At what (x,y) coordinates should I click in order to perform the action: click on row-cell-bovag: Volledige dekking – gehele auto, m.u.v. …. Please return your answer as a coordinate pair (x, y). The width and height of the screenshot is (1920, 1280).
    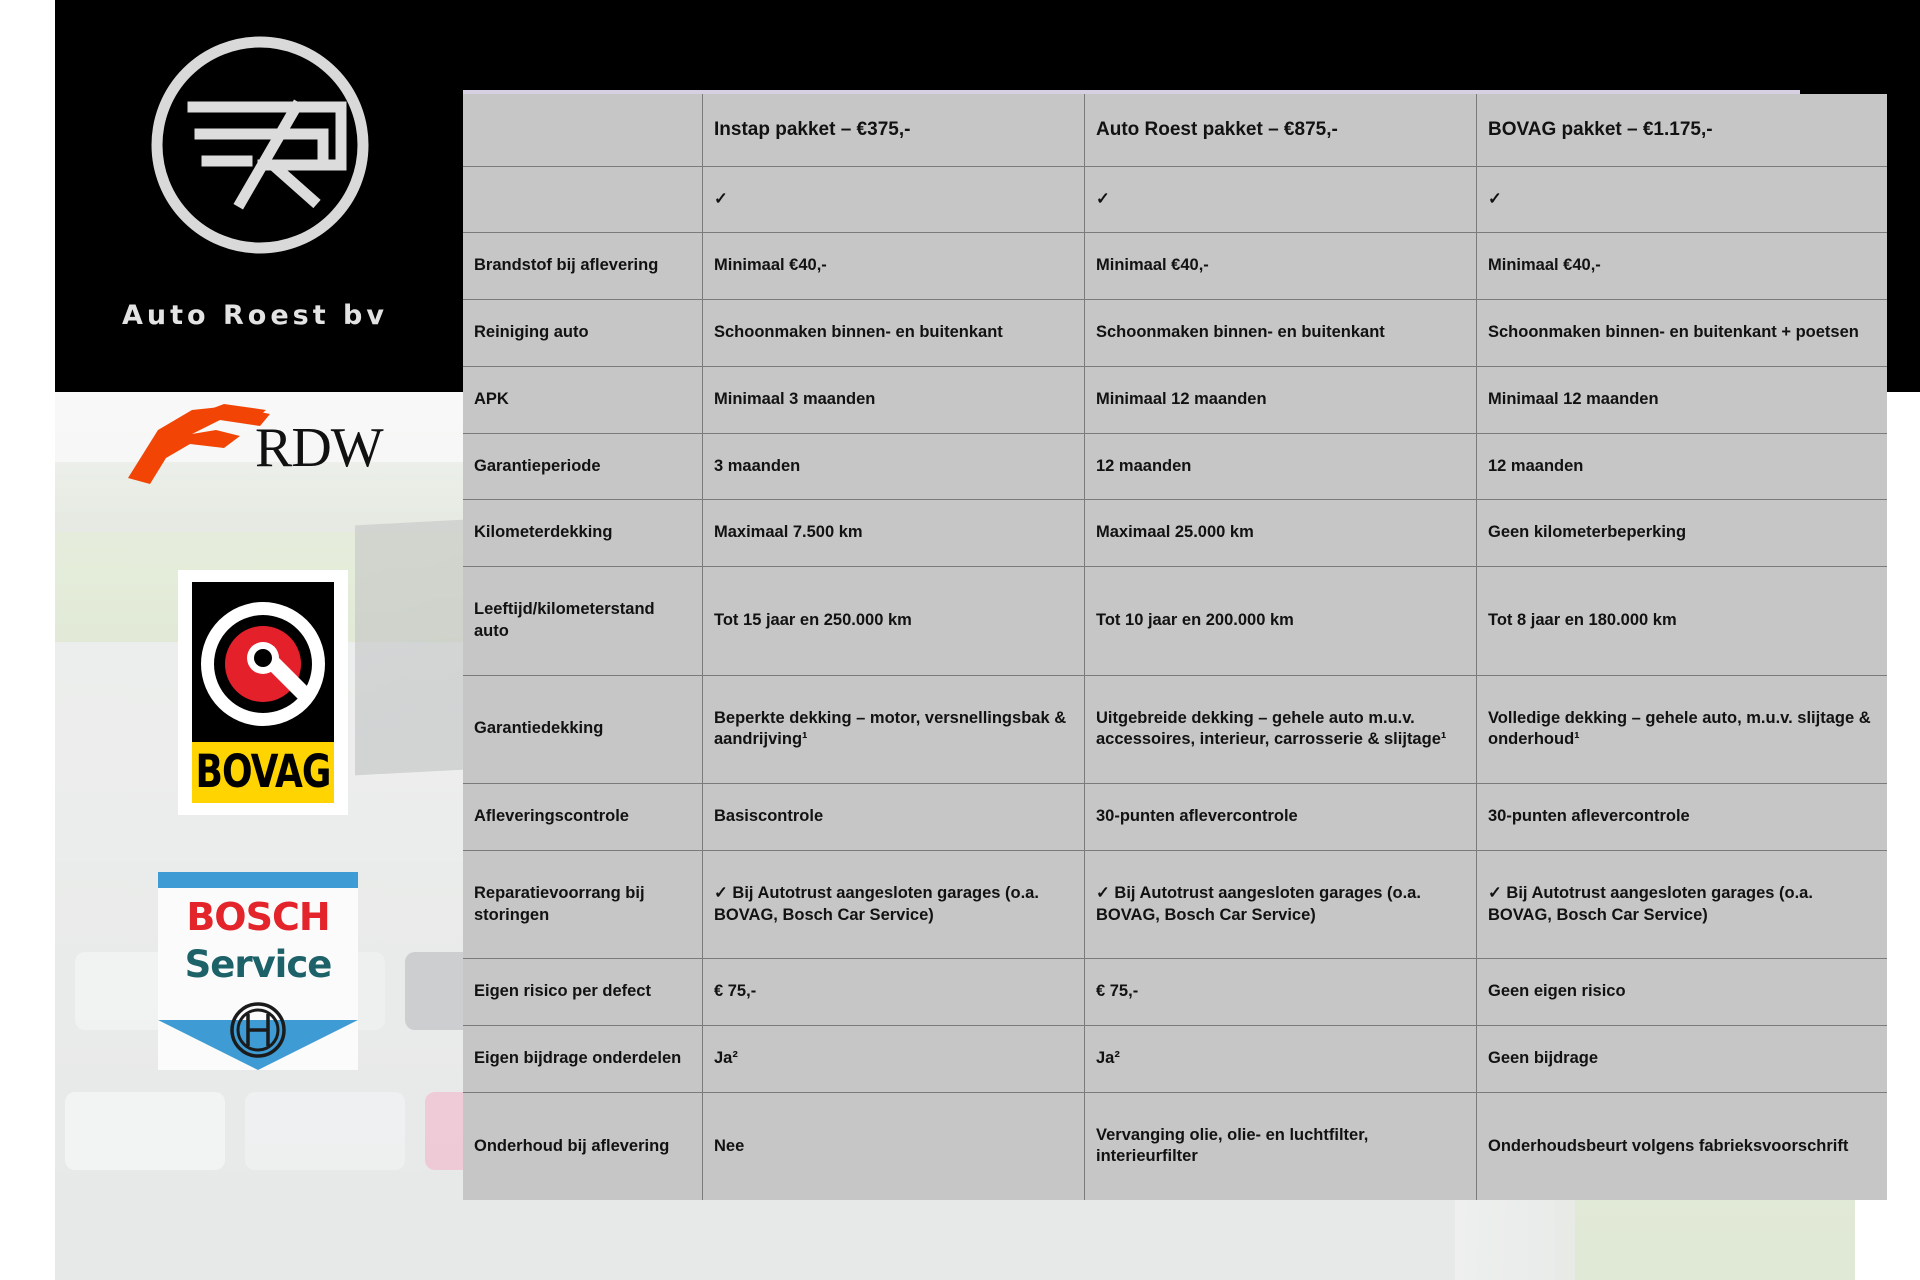
    Looking at the image, I should click on (1681, 729).